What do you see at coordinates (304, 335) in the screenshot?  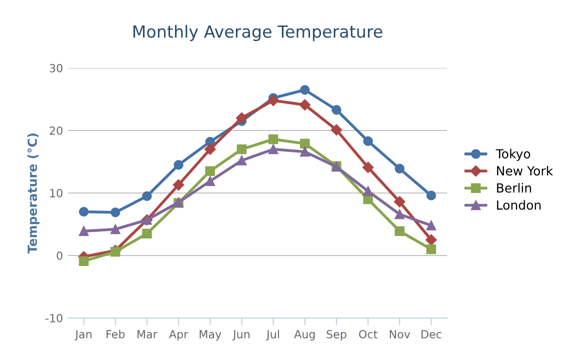 I see `x-tick-label: Aug` at bounding box center [304, 335].